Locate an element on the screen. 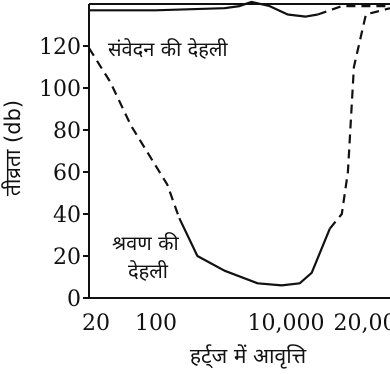 Image resolution: width=390 pixels, height=374 pixels. lower-curve-label-line1: श्रवण की is located at coordinates (145, 243).